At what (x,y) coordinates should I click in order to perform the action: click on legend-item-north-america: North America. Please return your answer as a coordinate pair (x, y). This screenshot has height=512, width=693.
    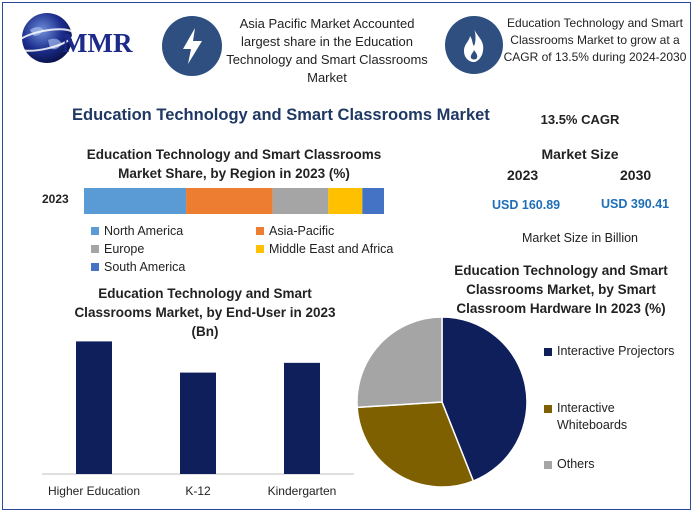
    Looking at the image, I should click on (137, 231).